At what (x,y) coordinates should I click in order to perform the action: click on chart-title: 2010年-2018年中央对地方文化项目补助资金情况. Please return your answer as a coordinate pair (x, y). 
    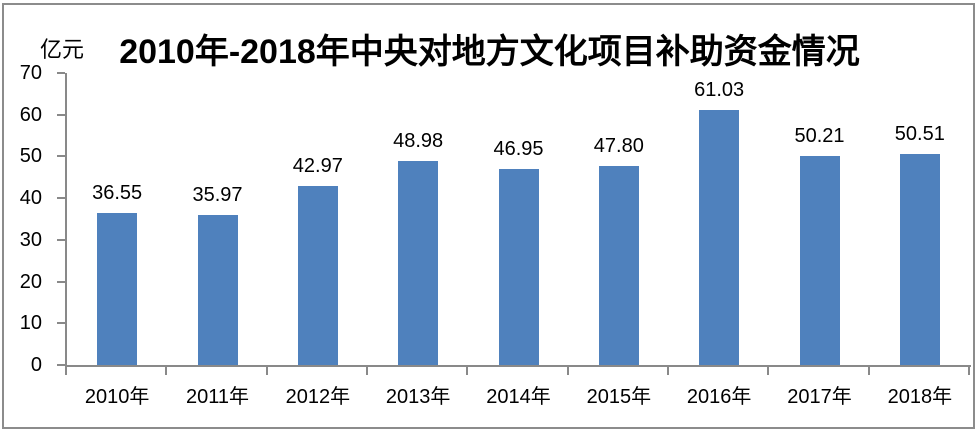
    Looking at the image, I should click on (489, 52).